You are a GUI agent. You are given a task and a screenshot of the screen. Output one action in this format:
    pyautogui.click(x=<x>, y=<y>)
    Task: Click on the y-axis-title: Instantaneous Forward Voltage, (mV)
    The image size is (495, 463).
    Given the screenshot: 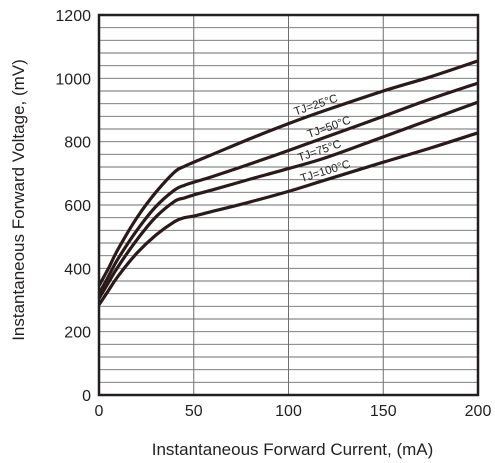 What is the action you would take?
    pyautogui.click(x=18, y=200)
    